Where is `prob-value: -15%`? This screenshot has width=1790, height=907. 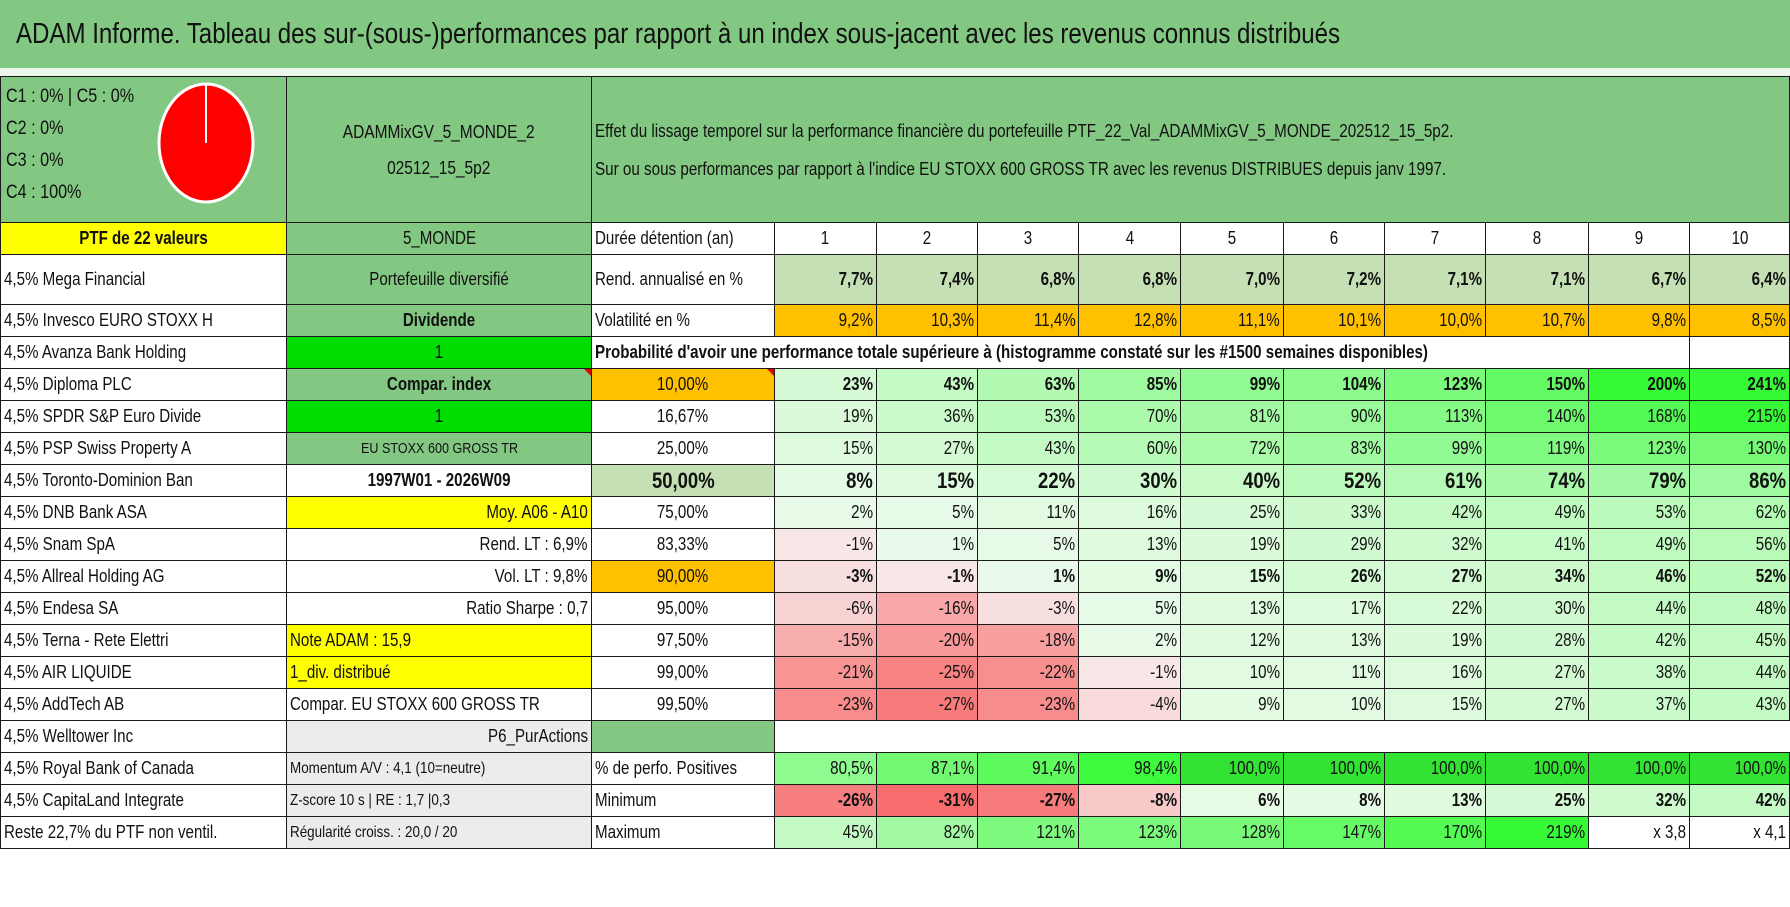
prob-value: -15% is located at coordinates (825, 640).